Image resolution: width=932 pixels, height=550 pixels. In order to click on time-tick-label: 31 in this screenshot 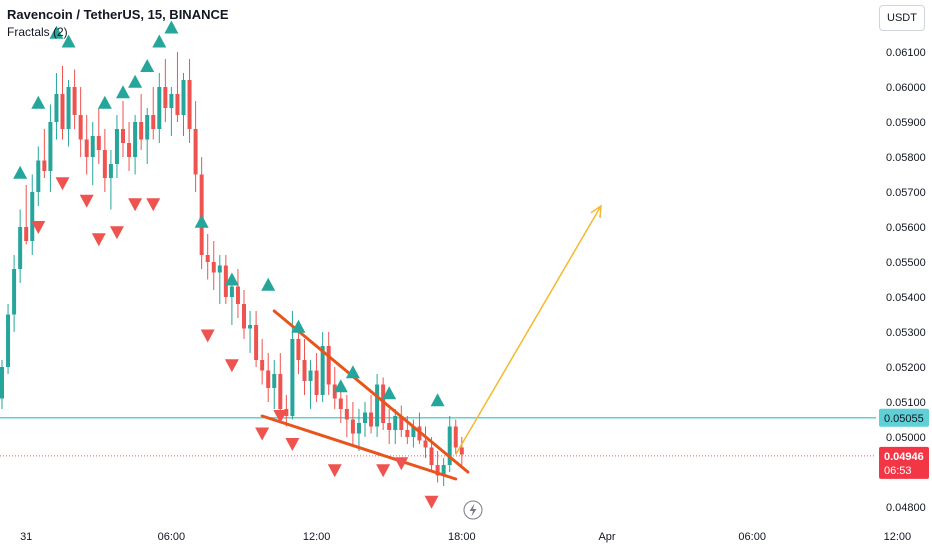, I will do `click(26, 537)`.